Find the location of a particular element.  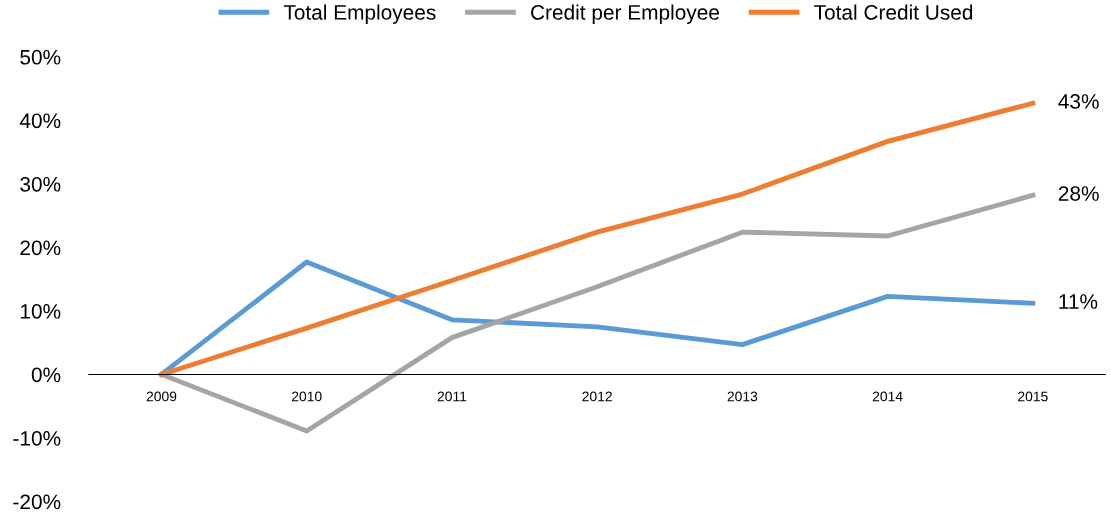

x-tick-label: 2009 is located at coordinates (161, 396).